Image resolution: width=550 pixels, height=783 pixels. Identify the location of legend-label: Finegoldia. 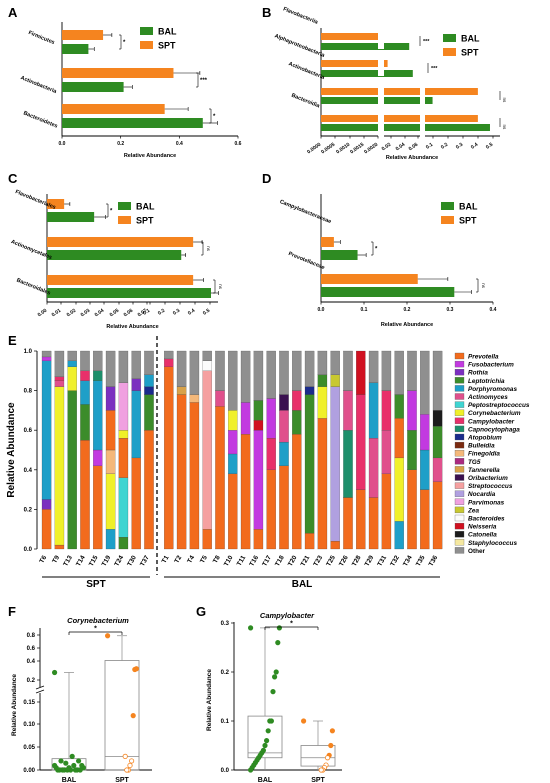
(484, 454).